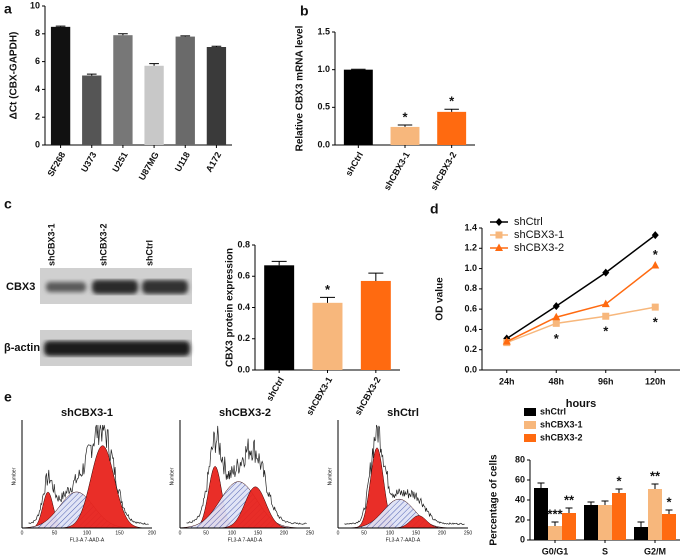 The height and width of the screenshot is (560, 685). What do you see at coordinates (520, 519) in the screenshot?
I see `y-tick-label: 20` at bounding box center [520, 519].